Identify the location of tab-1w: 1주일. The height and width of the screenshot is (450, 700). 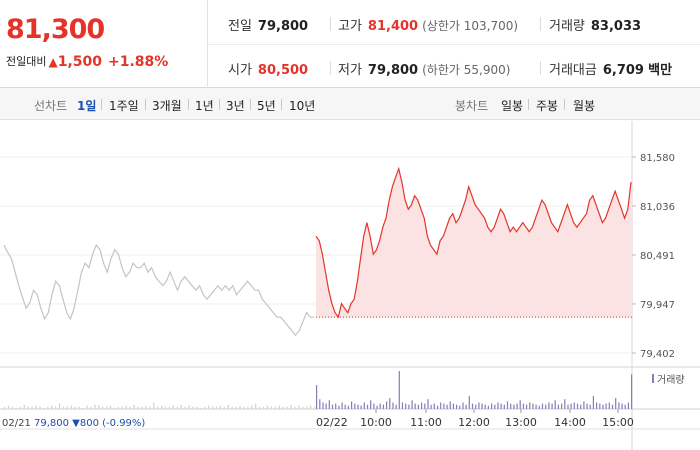
(124, 106).